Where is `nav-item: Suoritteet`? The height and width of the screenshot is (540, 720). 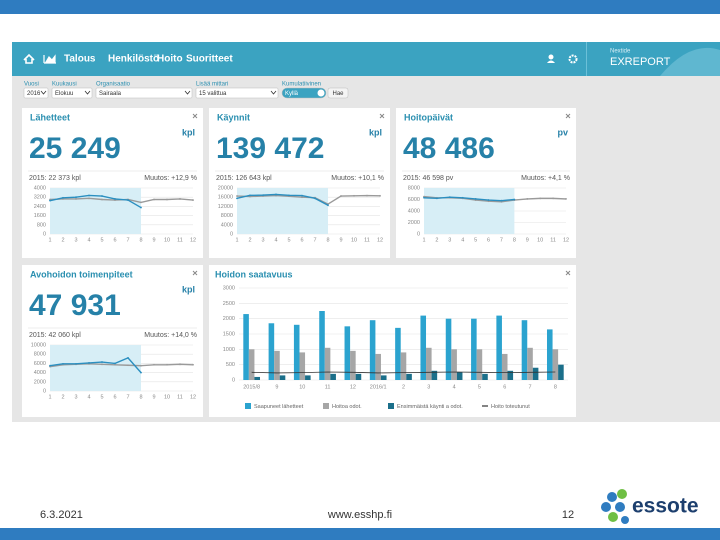
nav-item: Suoritteet is located at coordinates (209, 59).